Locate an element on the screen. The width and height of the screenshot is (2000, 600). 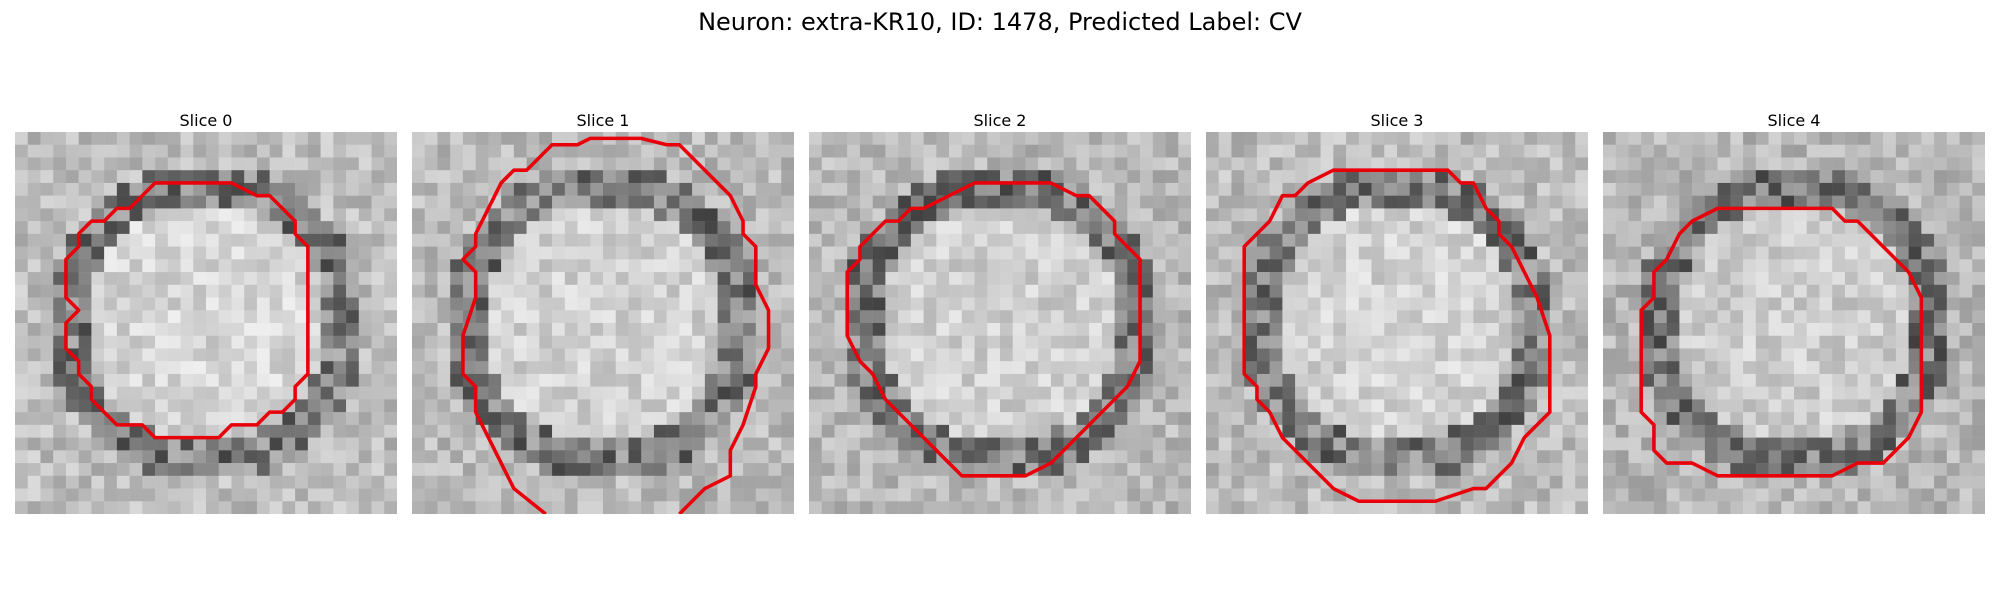
slice-panel: Slice 1 is located at coordinates (603, 312).